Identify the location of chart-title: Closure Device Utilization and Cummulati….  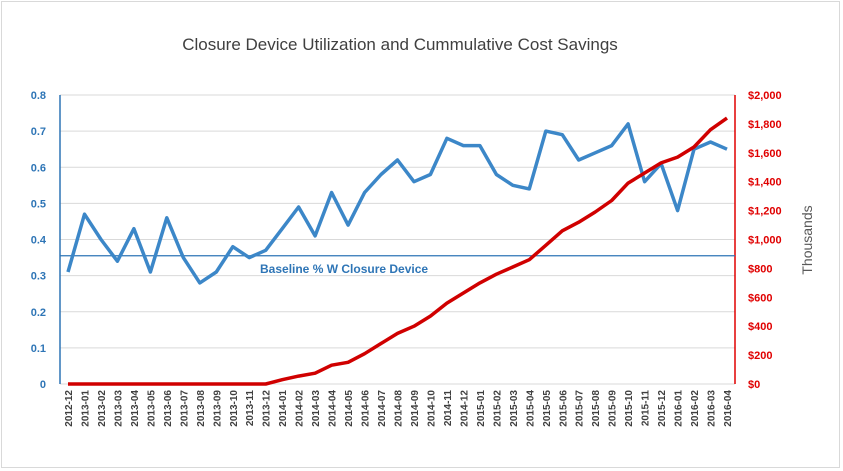
(400, 44).